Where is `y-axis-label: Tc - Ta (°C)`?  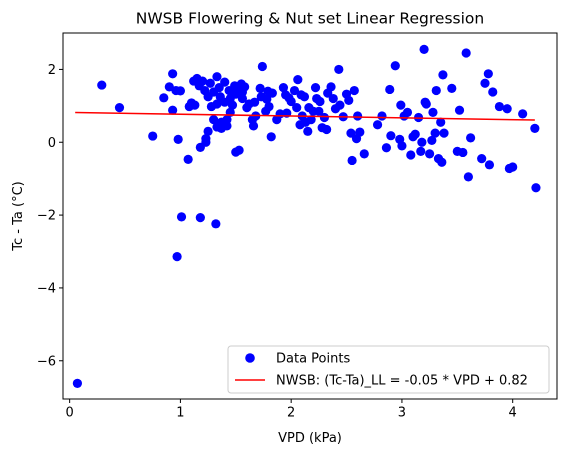 y-axis-label: Tc - Ta (°C) is located at coordinates (18, 216).